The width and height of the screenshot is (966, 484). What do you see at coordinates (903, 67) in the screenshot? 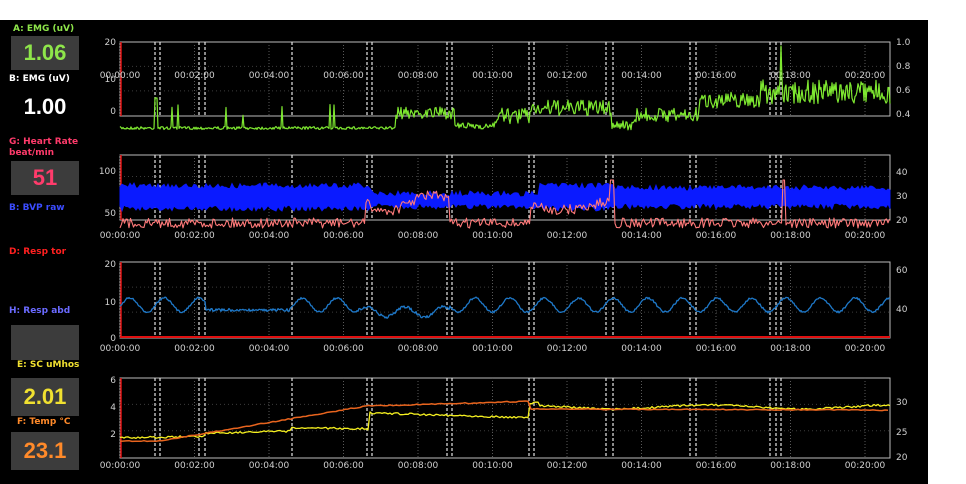
I see `right-axis-label: 0.8` at bounding box center [903, 67].